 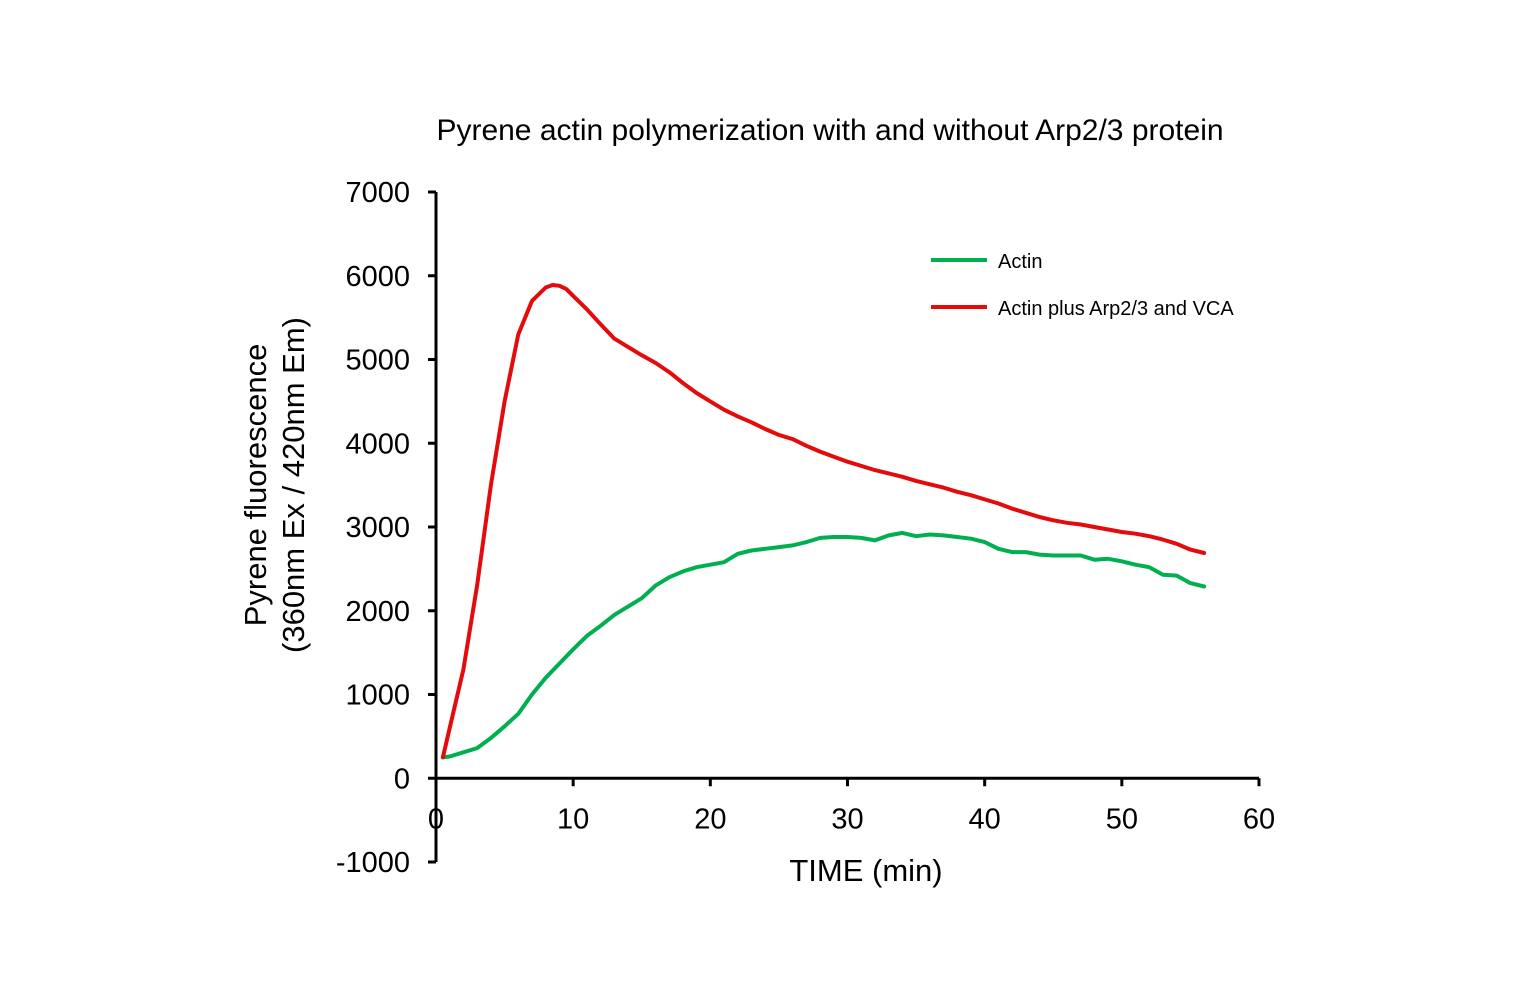 What do you see at coordinates (985, 819) in the screenshot?
I see `x-tick-label: 40` at bounding box center [985, 819].